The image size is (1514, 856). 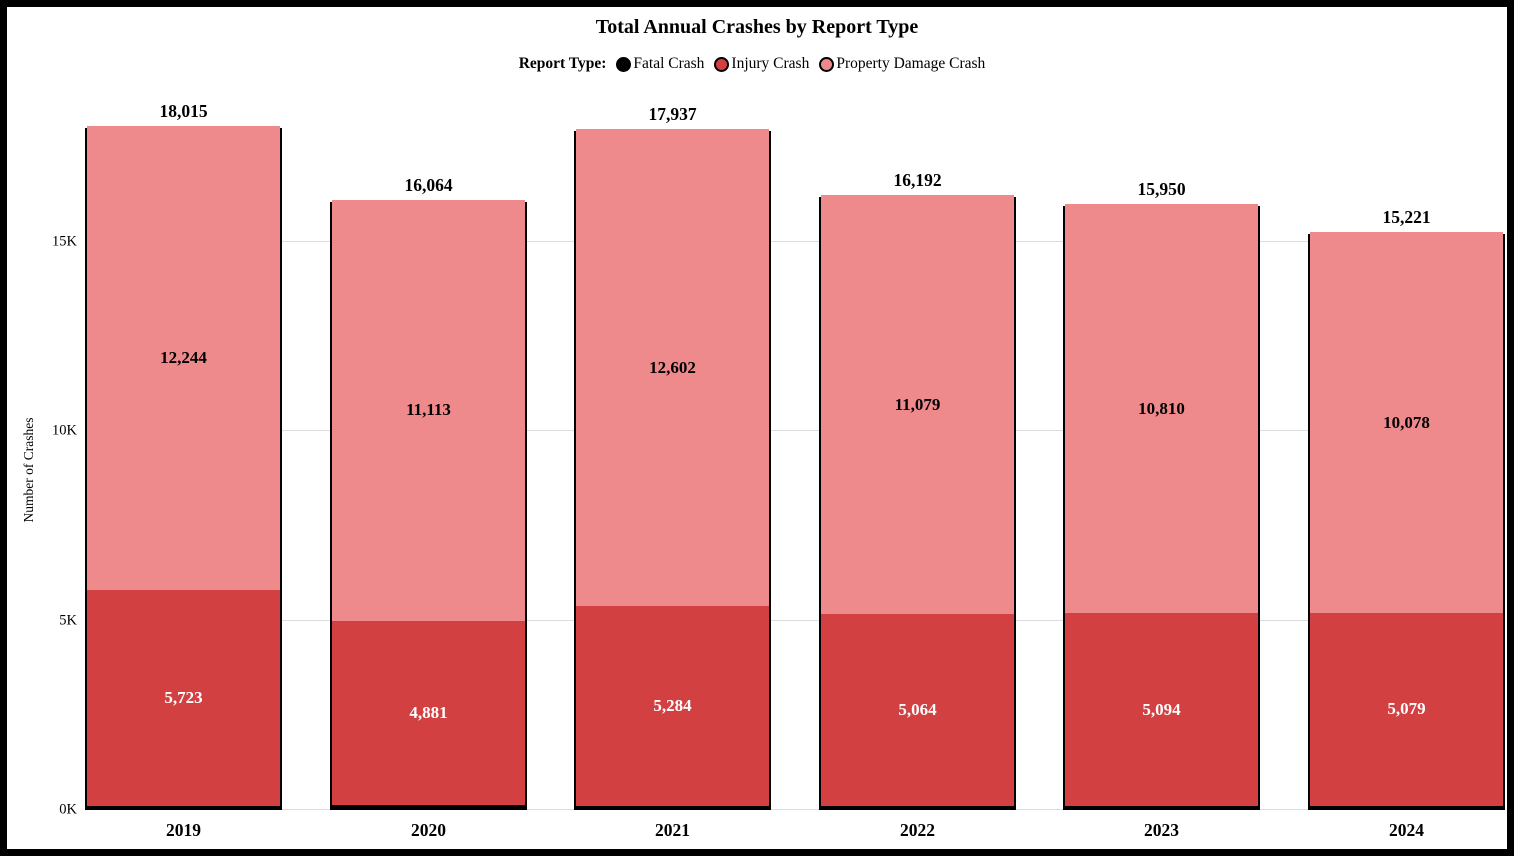 I want to click on chart-title: Total Annual Crashes by Report Type, so click(x=757, y=27).